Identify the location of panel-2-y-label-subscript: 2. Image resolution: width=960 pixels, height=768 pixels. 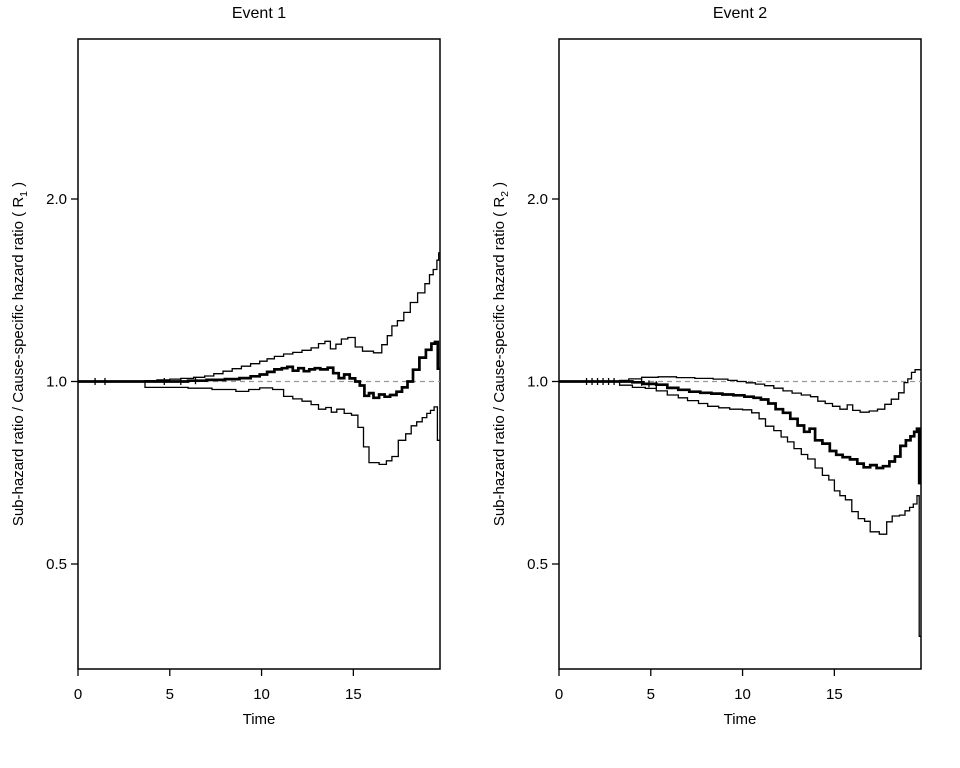
(505, 194).